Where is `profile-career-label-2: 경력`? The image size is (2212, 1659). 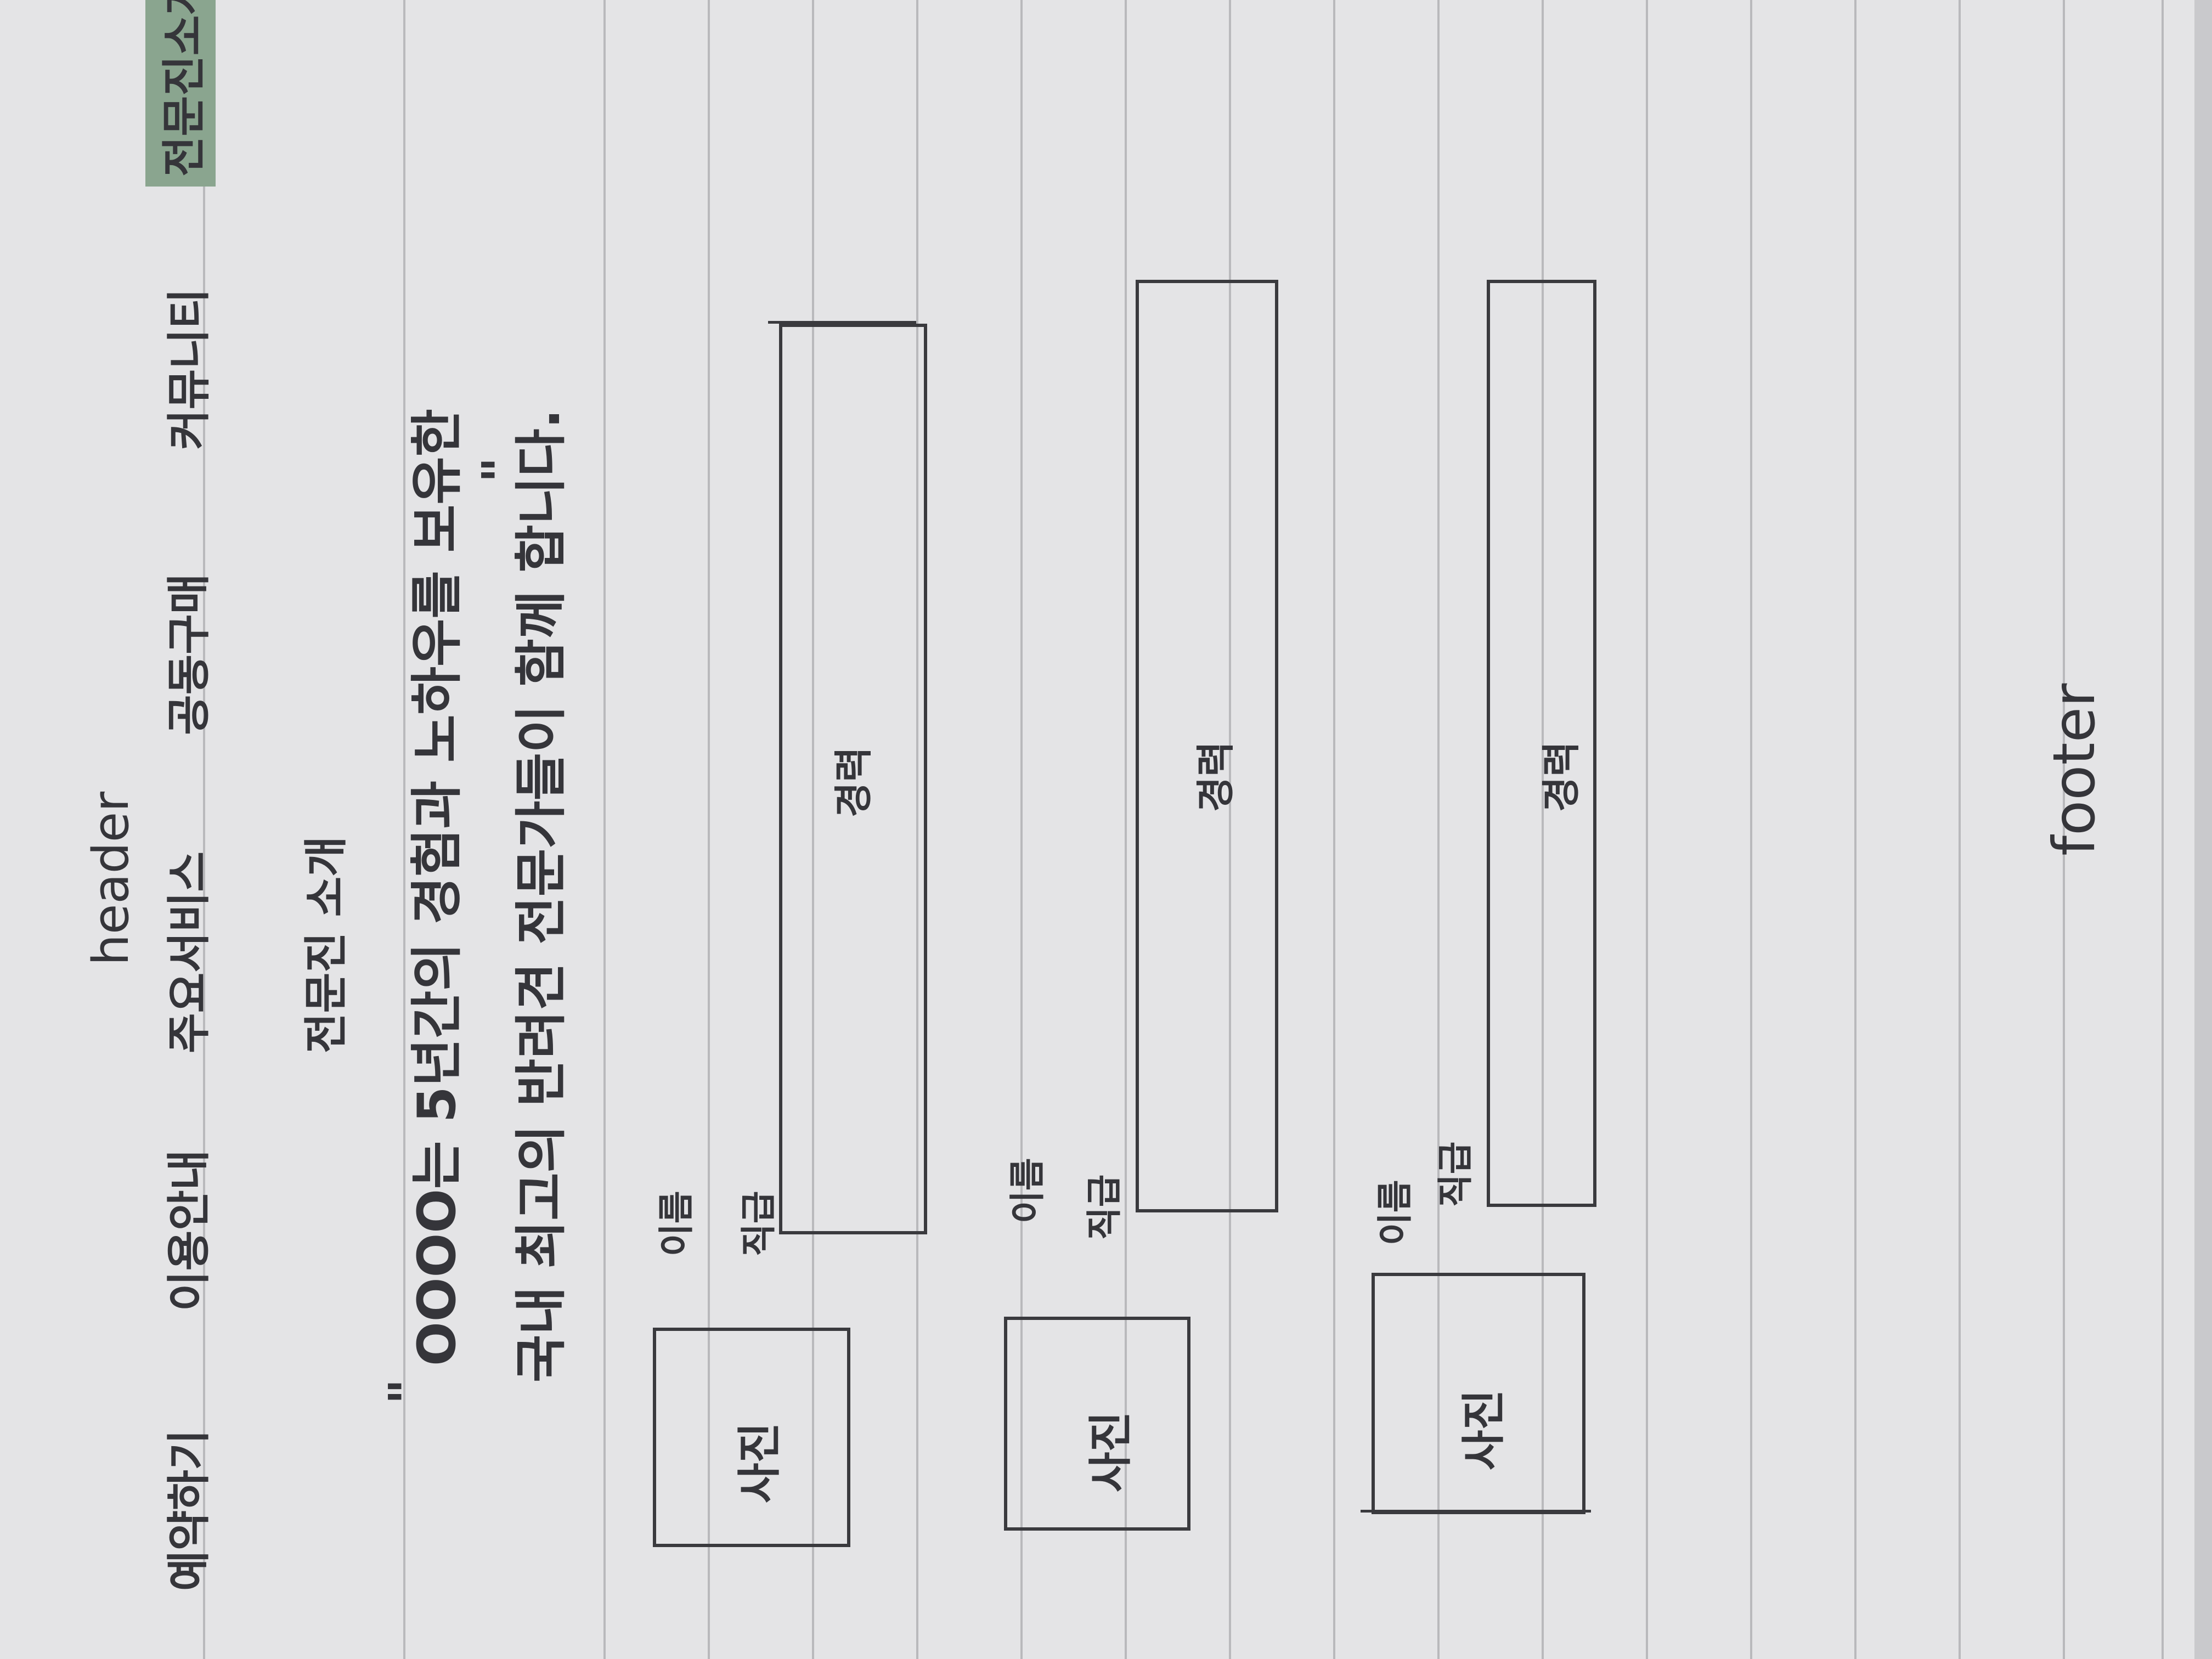 profile-career-label-2: 경력 is located at coordinates (1215, 776).